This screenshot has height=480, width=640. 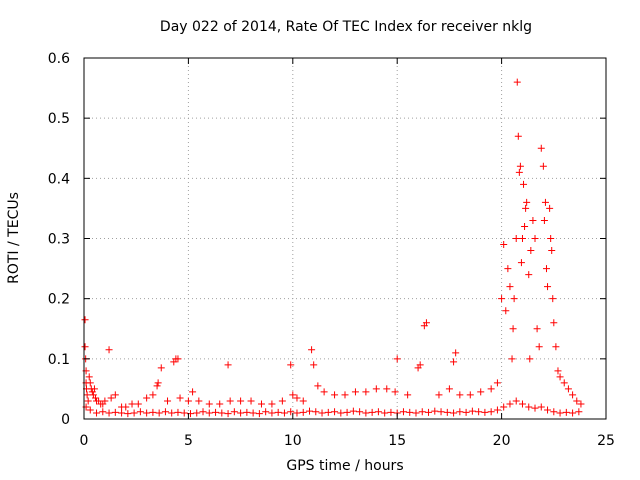 I want to click on y-tick-label: 0.5, so click(x=59, y=119).